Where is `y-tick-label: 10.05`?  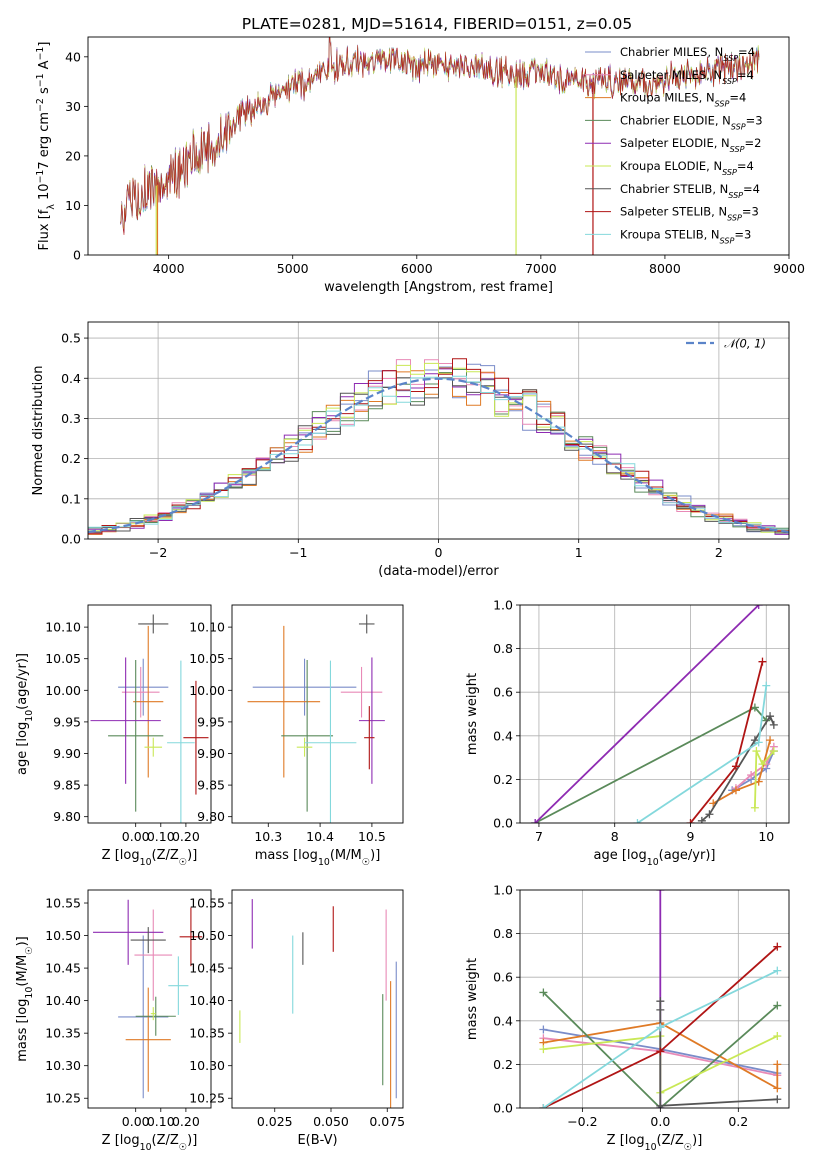
y-tick-label: 10.05 is located at coordinates (207, 658).